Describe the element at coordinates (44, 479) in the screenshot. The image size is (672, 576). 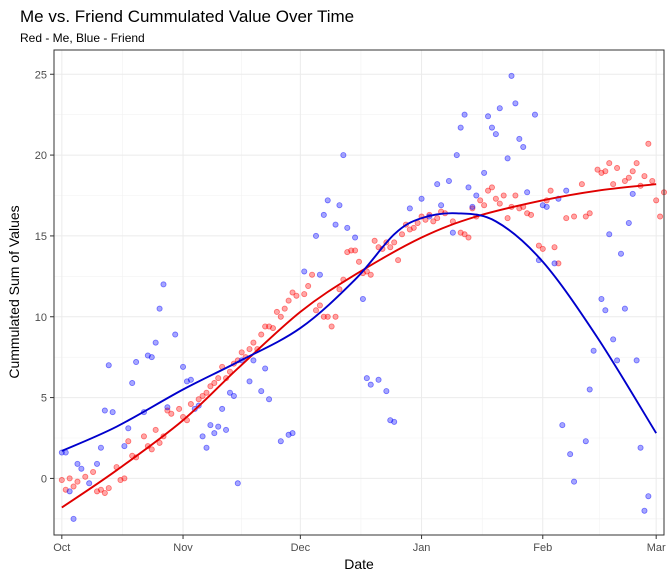
I see `y-tick-label: 0` at that location.